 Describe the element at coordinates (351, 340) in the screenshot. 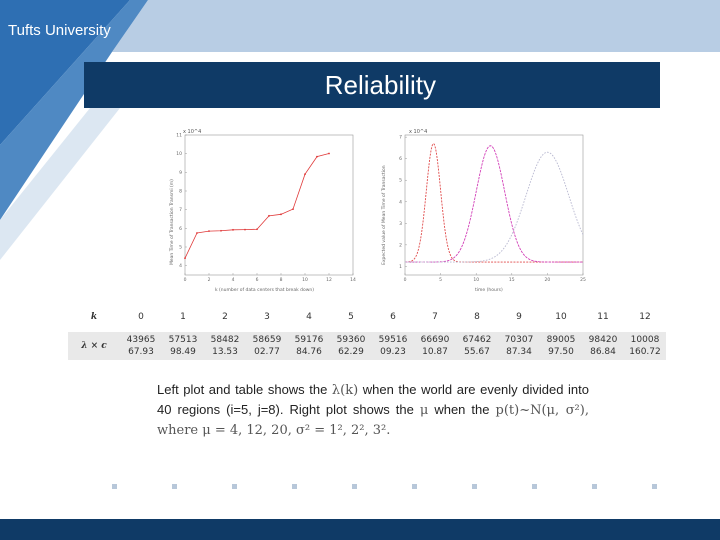

I see `lambda-top: 59360` at that location.